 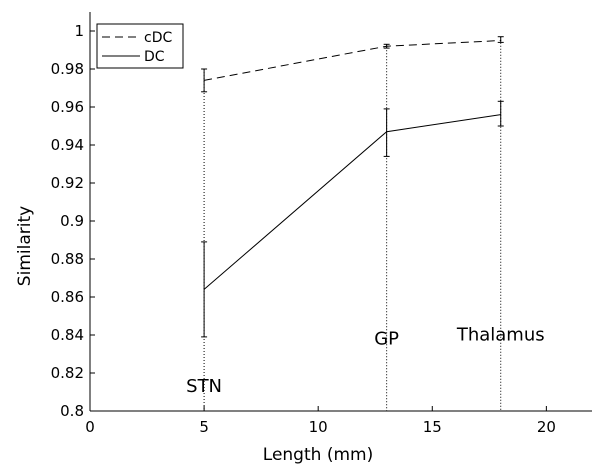 What do you see at coordinates (318, 427) in the screenshot?
I see `x-tick-label: 10` at bounding box center [318, 427].